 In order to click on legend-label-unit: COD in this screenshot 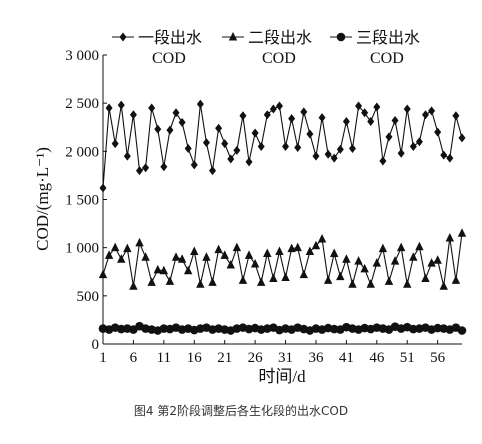, I will do `click(387, 58)`.